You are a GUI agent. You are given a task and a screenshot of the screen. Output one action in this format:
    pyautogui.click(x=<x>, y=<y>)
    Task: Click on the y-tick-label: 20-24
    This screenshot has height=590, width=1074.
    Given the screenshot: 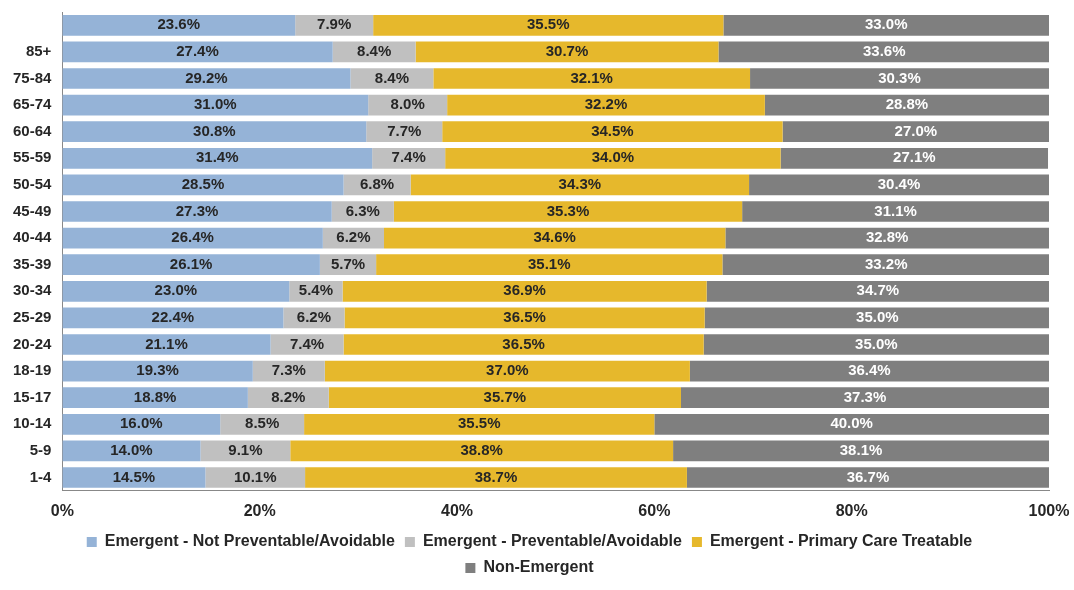 What is the action you would take?
    pyautogui.click(x=32, y=343)
    